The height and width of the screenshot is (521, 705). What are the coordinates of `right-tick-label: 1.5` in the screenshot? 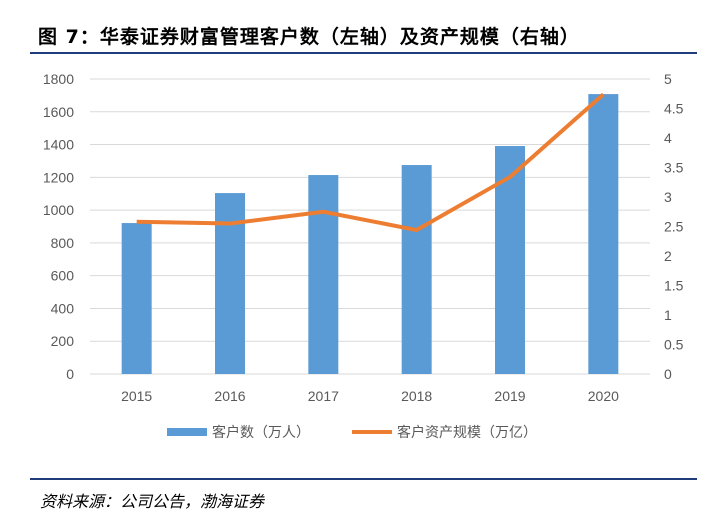 It's located at (674, 286).